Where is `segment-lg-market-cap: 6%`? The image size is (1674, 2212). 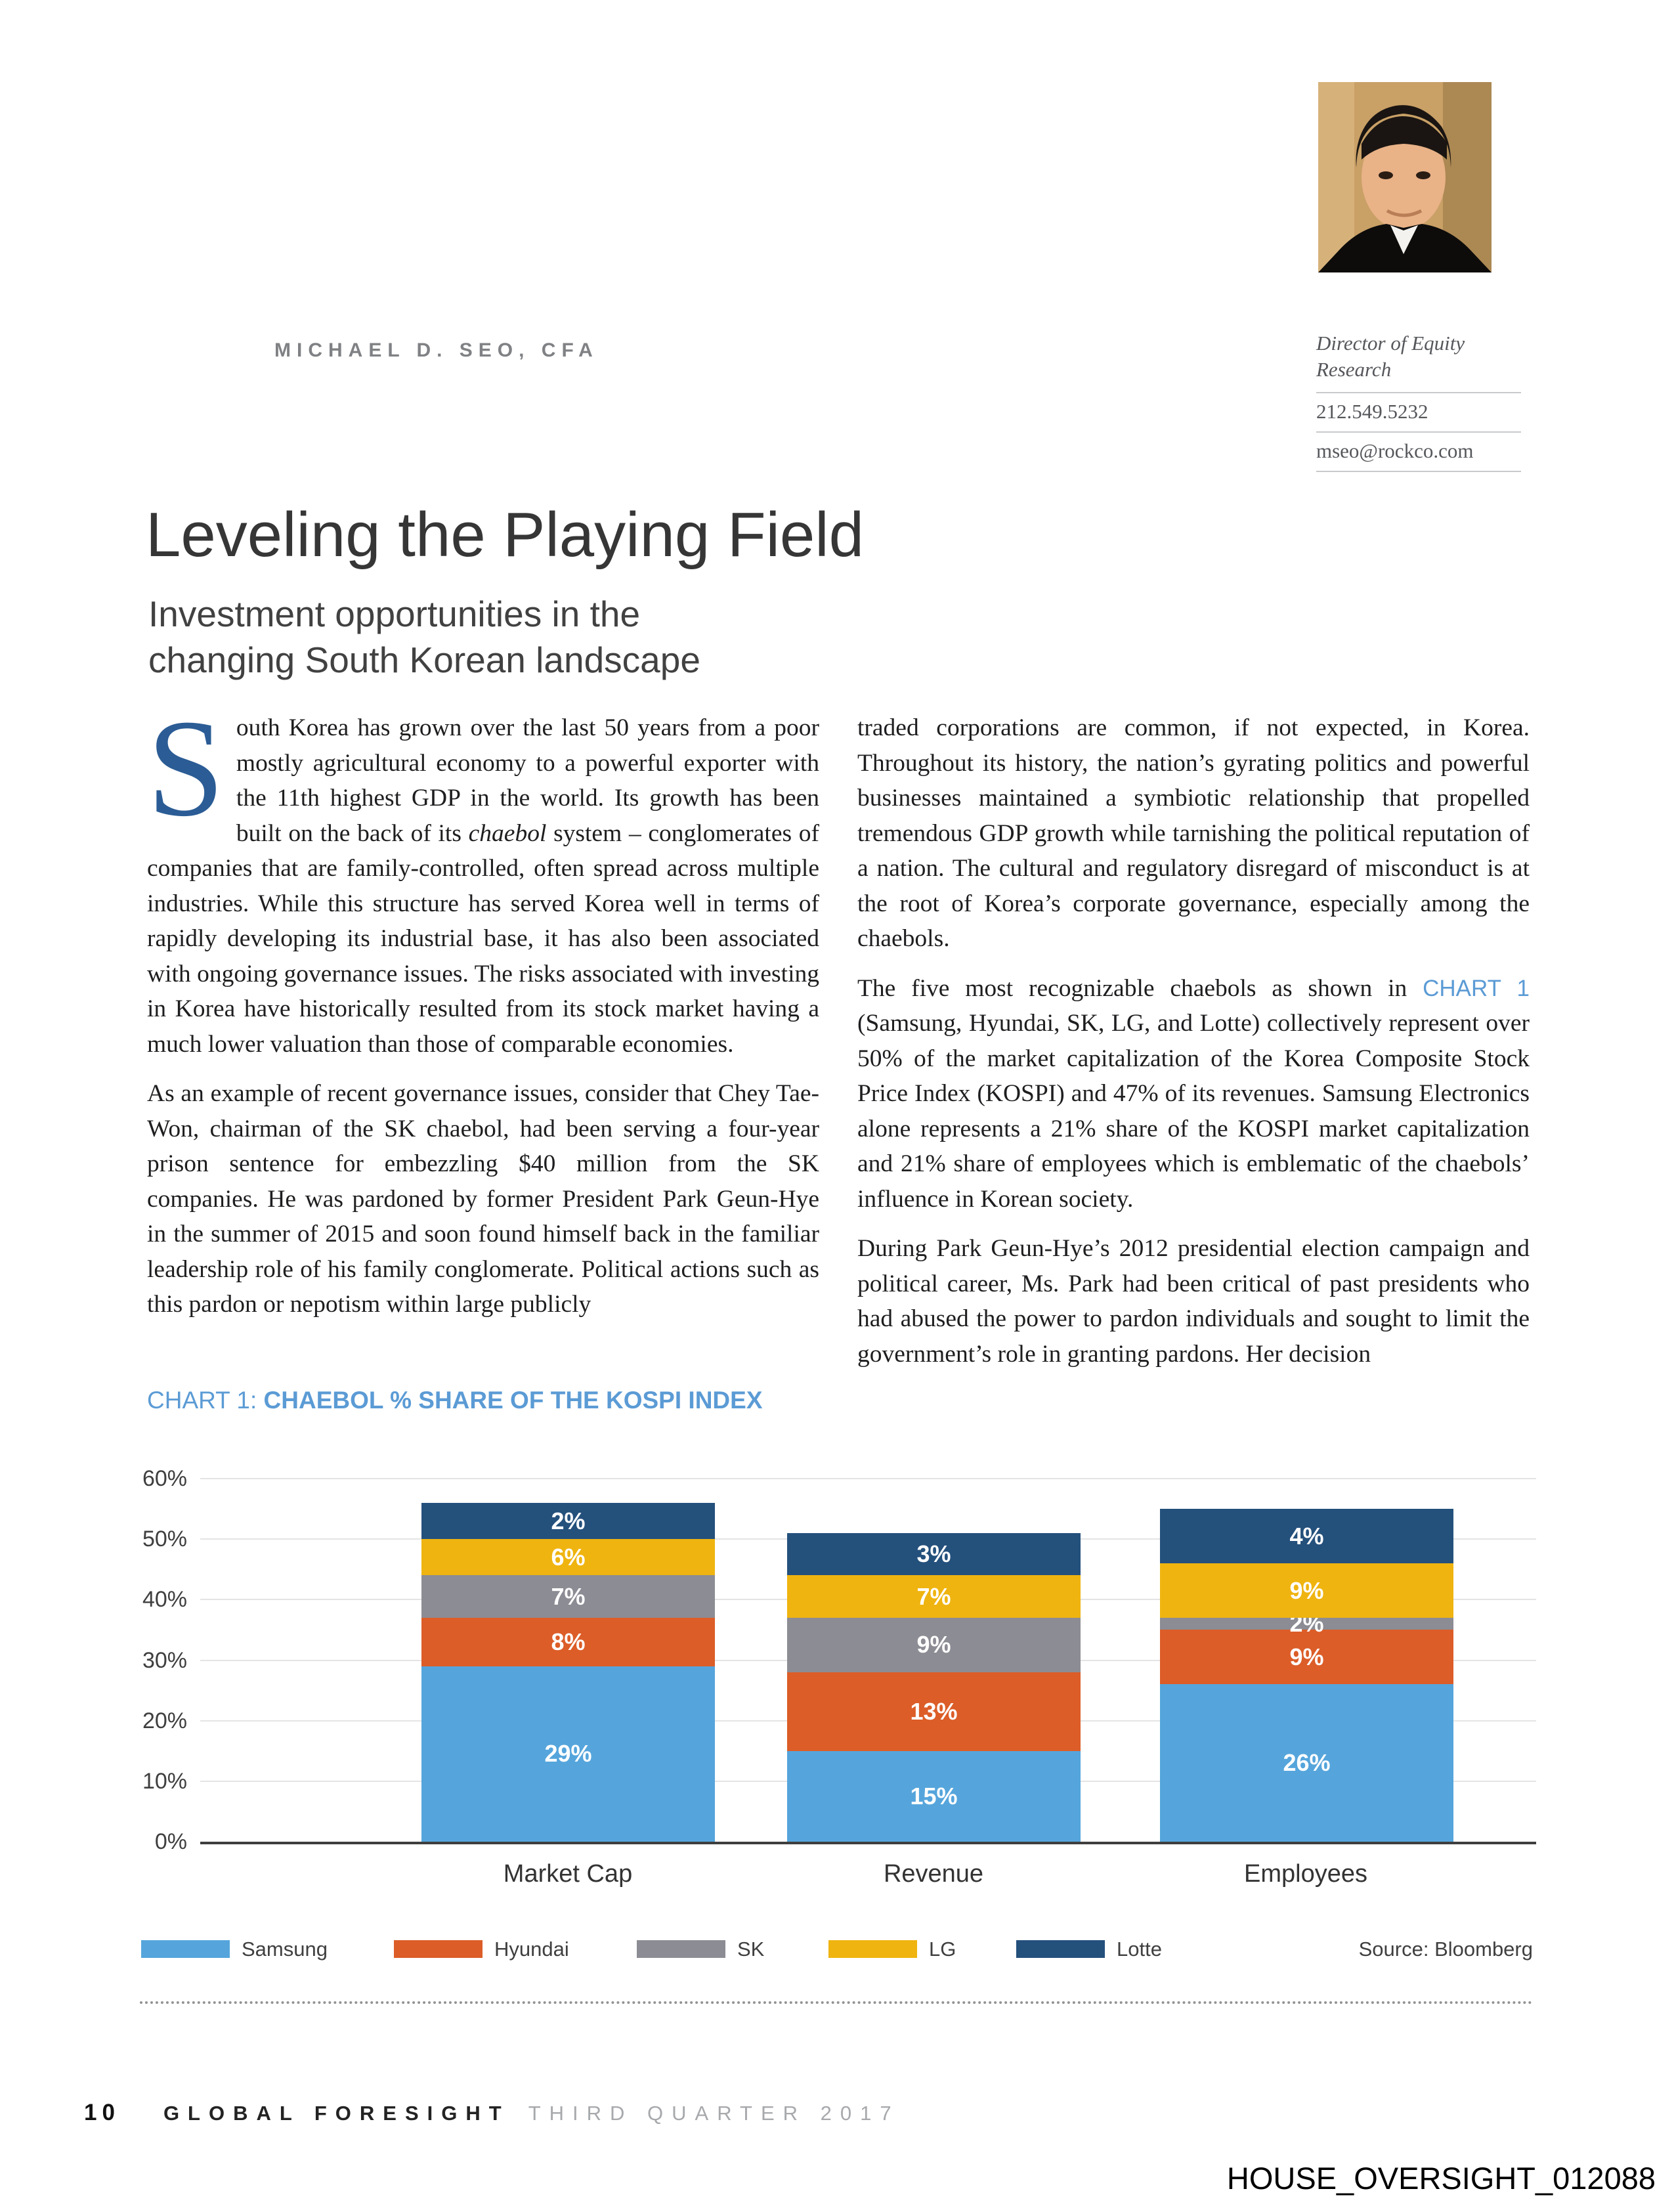 segment-lg-market-cap: 6% is located at coordinates (568, 1557).